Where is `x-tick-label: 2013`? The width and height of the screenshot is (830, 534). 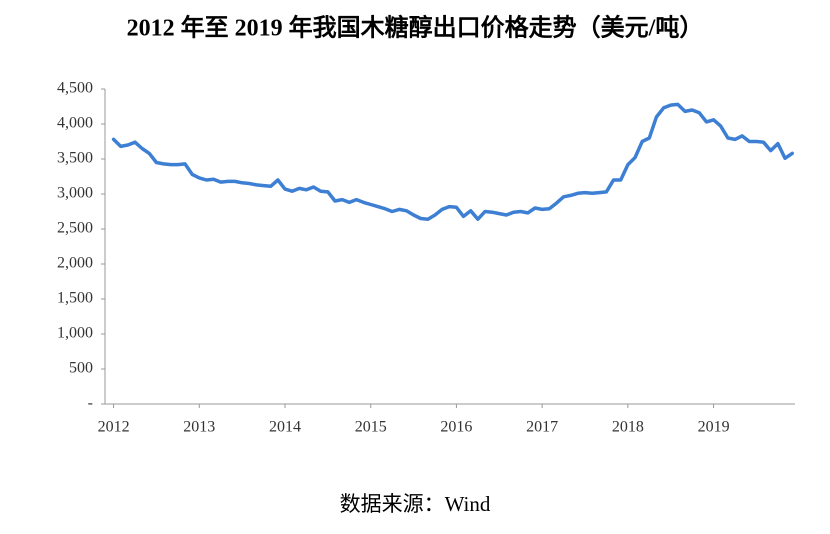 x-tick-label: 2013 is located at coordinates (199, 427).